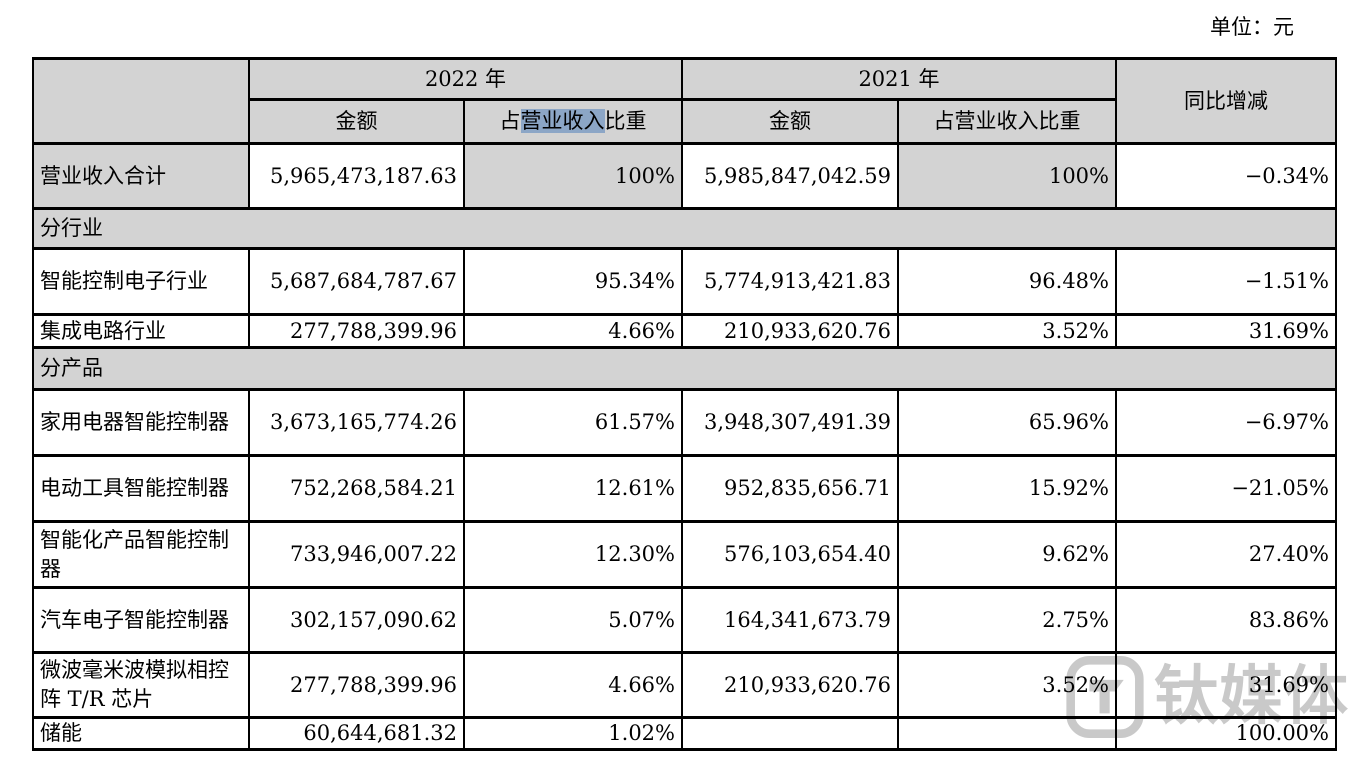  What do you see at coordinates (356, 733) in the screenshot?
I see `amount-2022: 60,644,681.32` at bounding box center [356, 733].